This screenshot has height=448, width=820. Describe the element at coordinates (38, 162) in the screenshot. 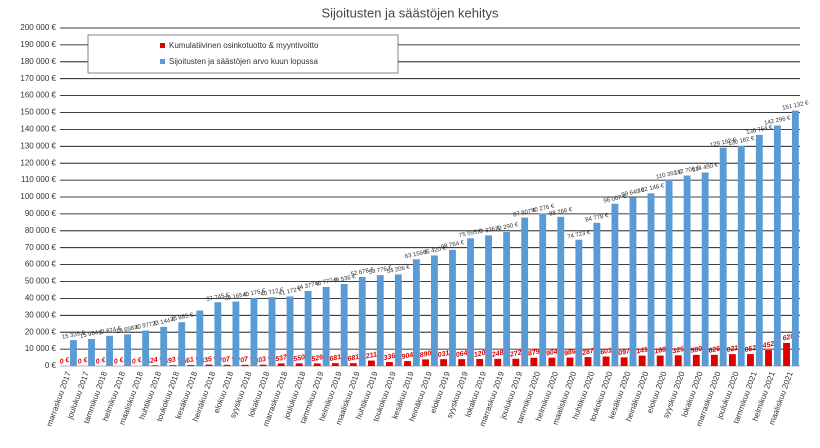

I see `y-tick-label: 120 000 €` at that location.